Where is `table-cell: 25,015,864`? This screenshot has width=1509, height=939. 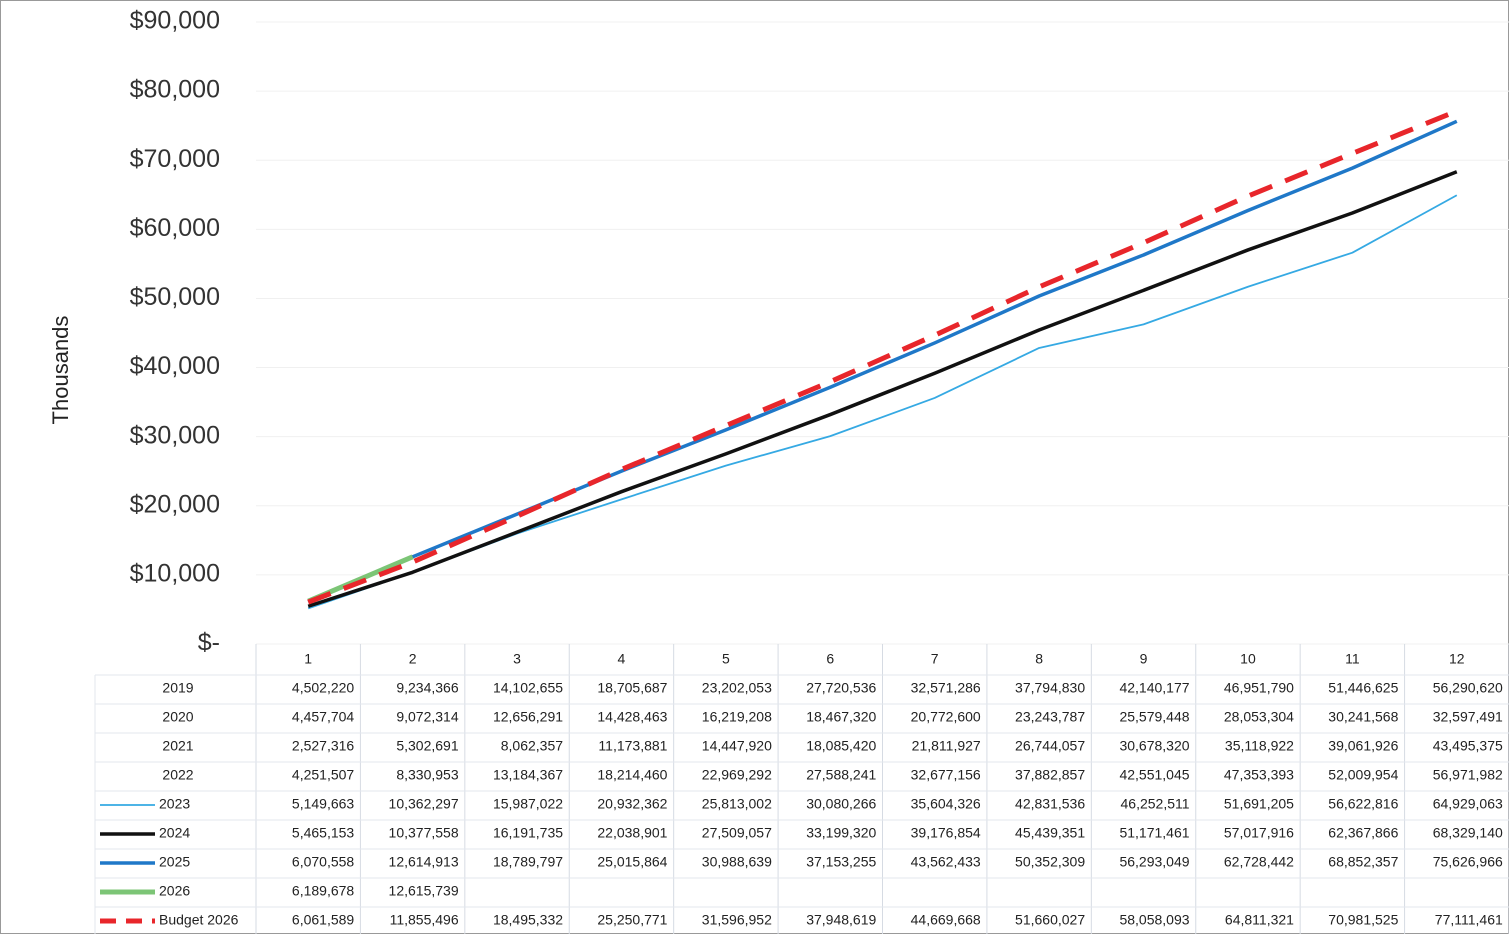
table-cell: 25,015,864 is located at coordinates (632, 862).